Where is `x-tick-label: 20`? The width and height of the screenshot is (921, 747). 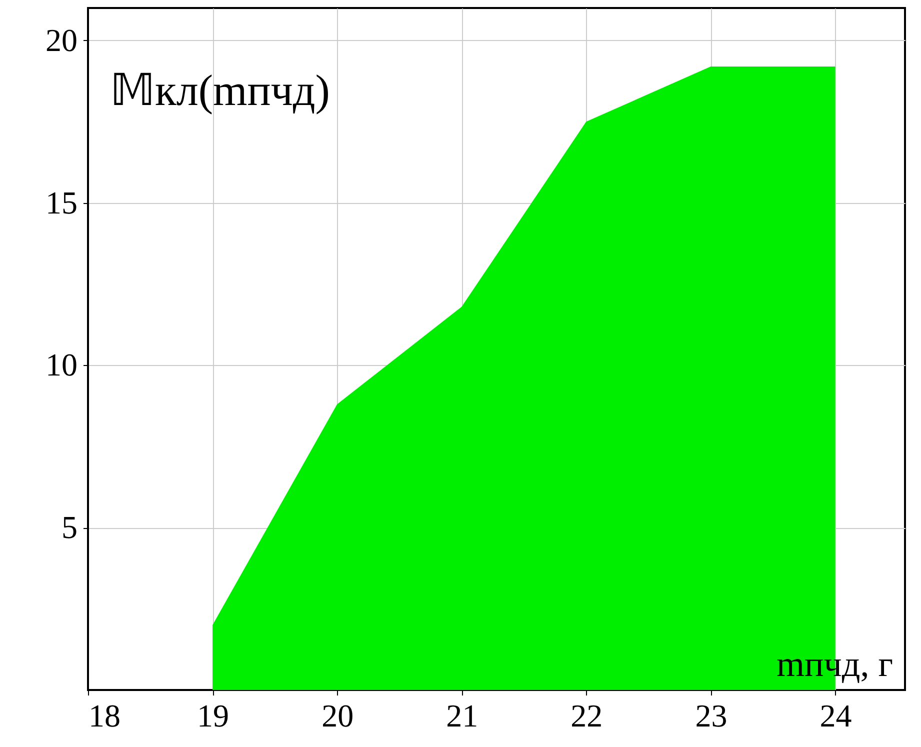 x-tick-label: 20 is located at coordinates (338, 716).